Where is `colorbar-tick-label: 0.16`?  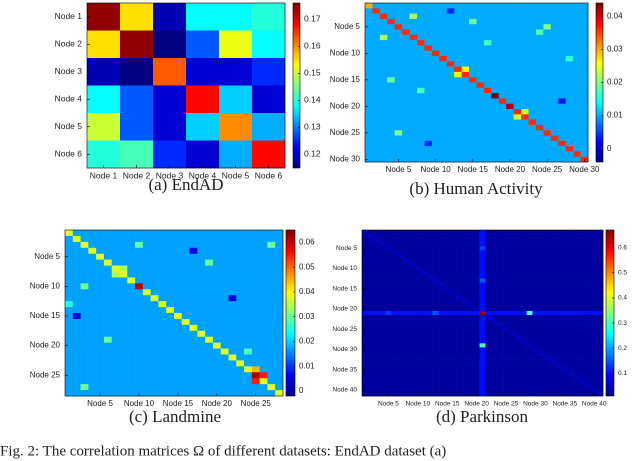 colorbar-tick-label: 0.16 is located at coordinates (312, 46).